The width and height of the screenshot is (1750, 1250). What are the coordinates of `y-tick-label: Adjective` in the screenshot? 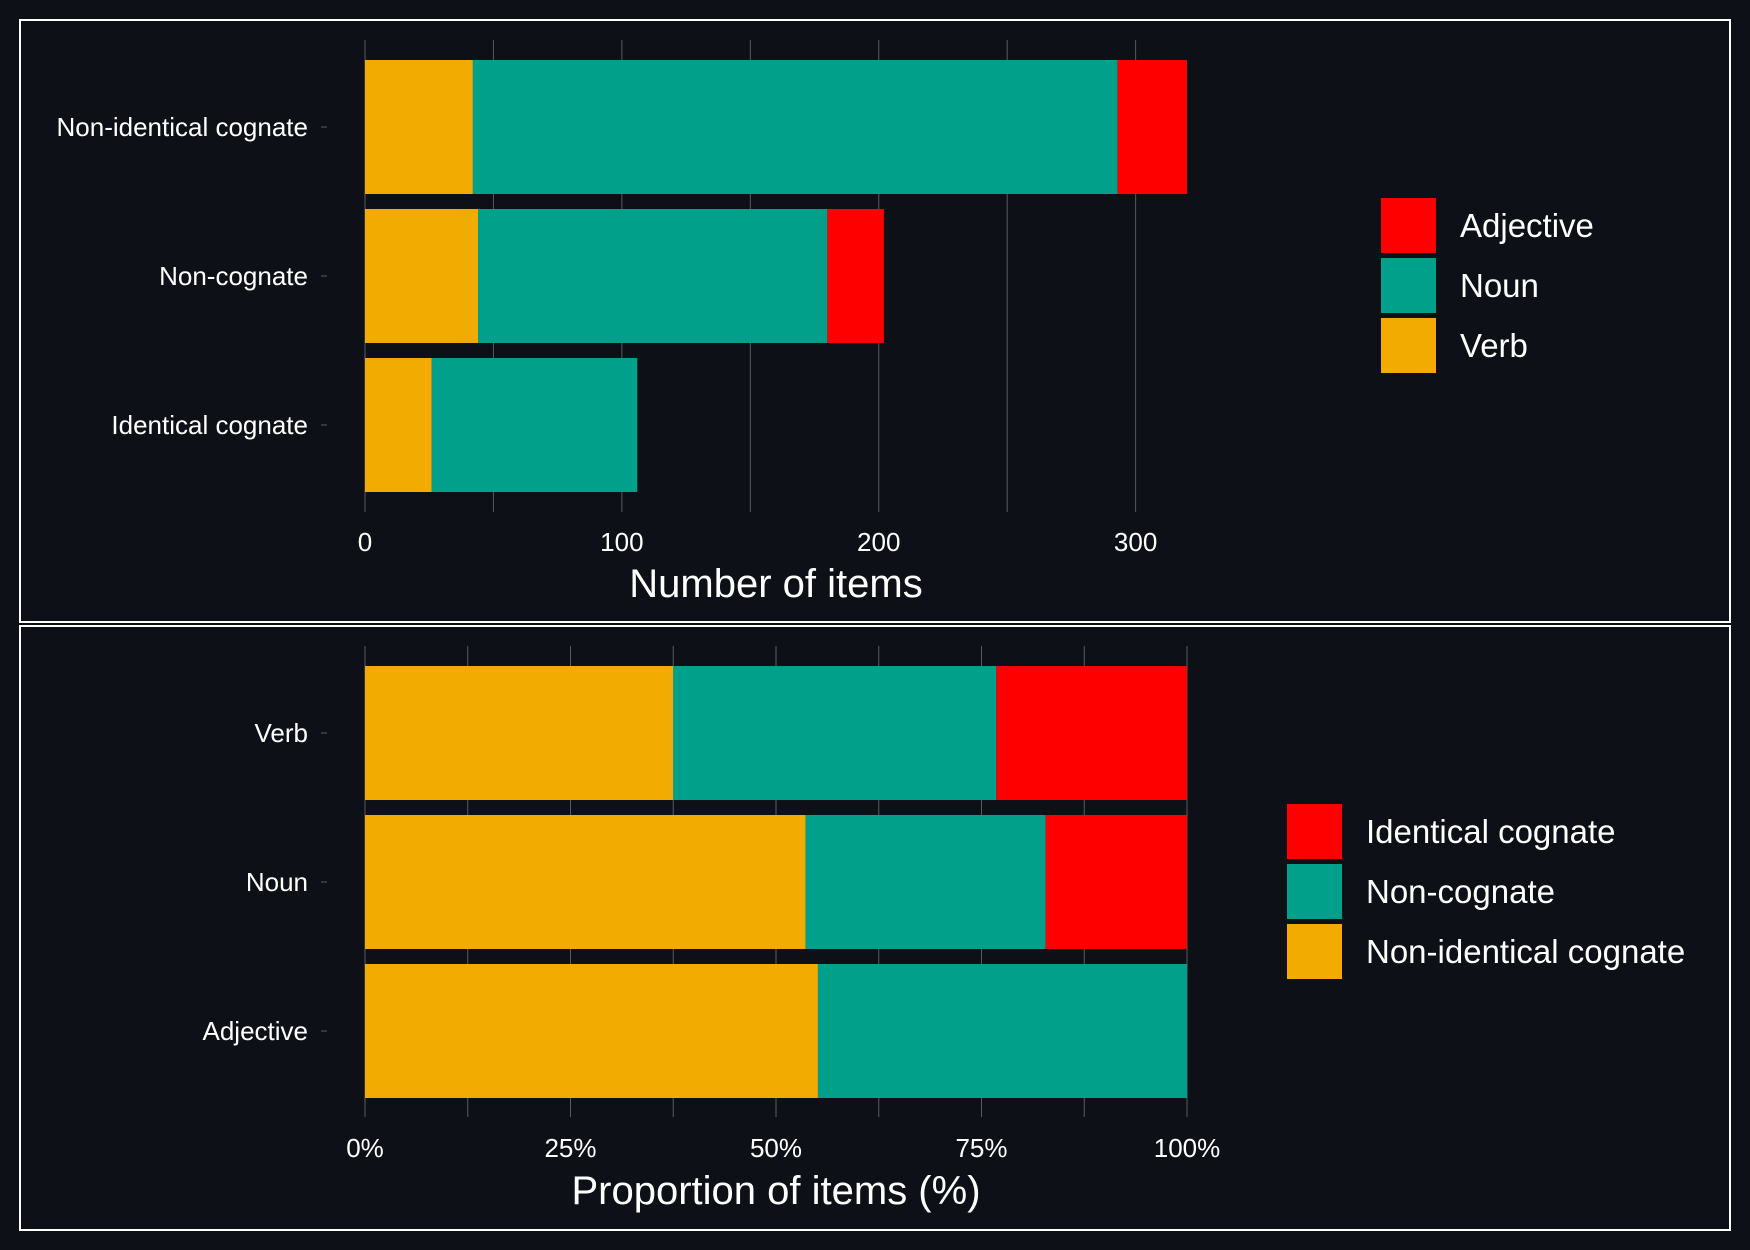 It's located at (256, 1031).